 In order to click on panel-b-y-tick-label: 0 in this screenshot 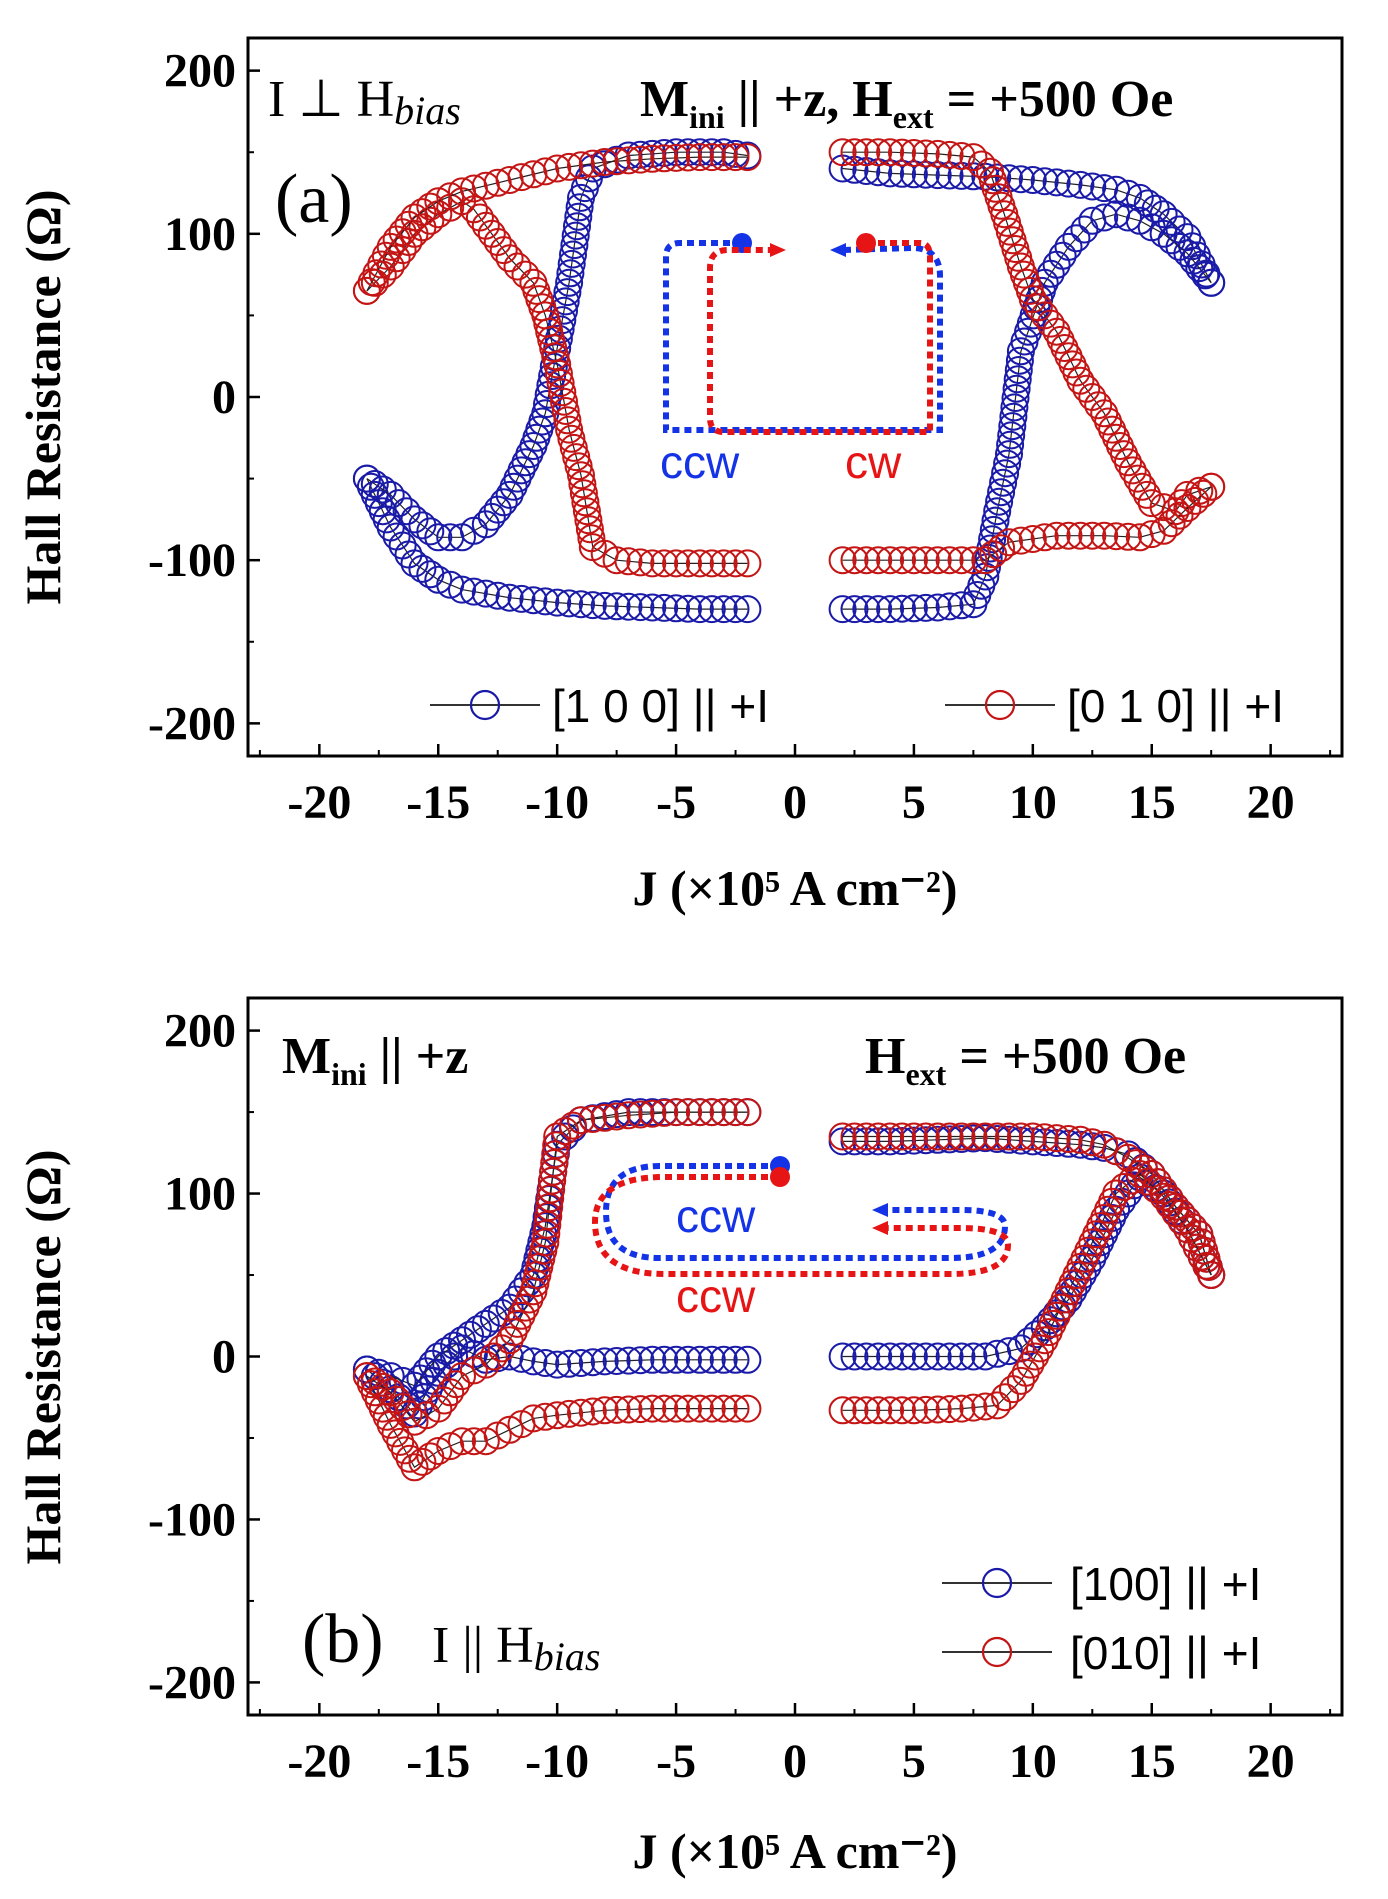, I will do `click(224, 1357)`.